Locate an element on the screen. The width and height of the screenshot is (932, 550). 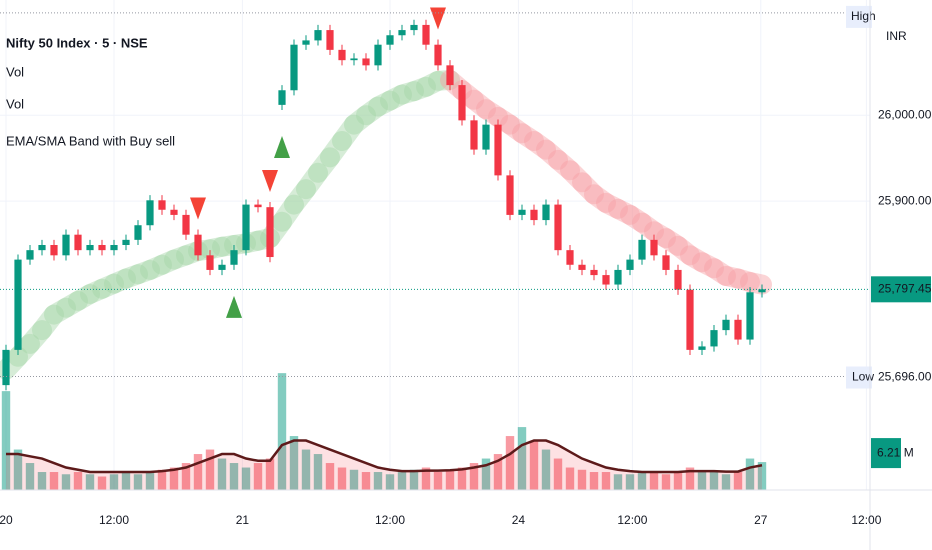
x-tick-label: 12:00 is located at coordinates (114, 520).